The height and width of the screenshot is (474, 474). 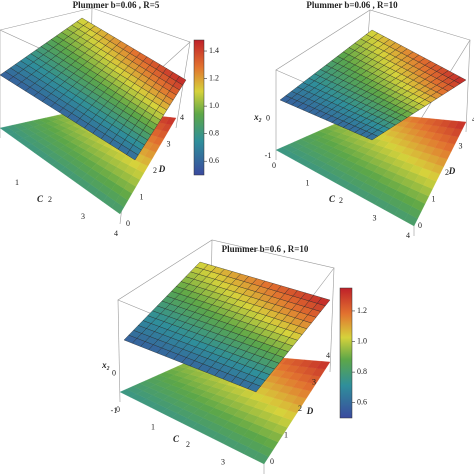 What do you see at coordinates (265, 249) in the screenshot?
I see `panel-title: Plummer b=0.6 , R=10` at bounding box center [265, 249].